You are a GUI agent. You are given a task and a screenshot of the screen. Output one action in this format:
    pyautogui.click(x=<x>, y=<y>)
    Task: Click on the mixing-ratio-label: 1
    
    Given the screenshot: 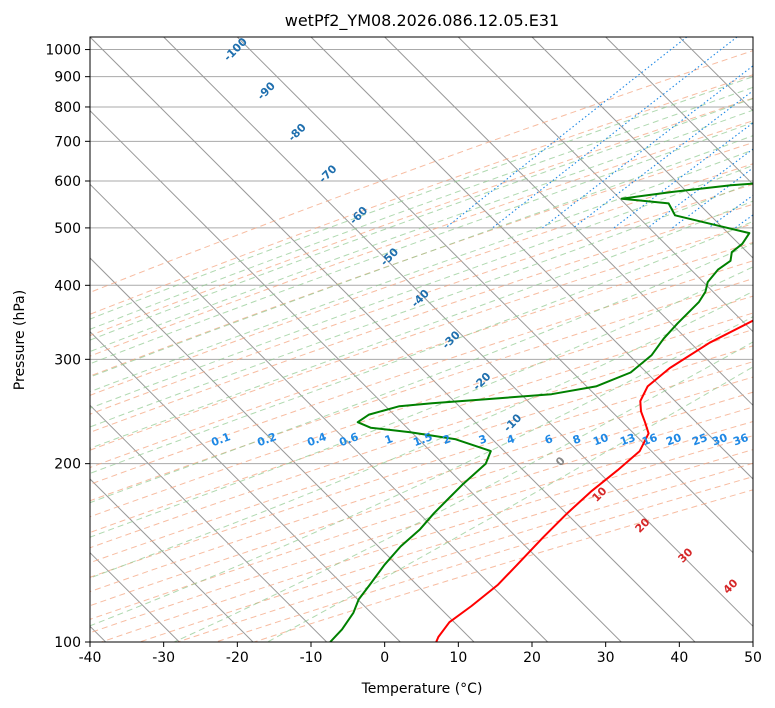 What is the action you would take?
    pyautogui.click(x=389, y=439)
    